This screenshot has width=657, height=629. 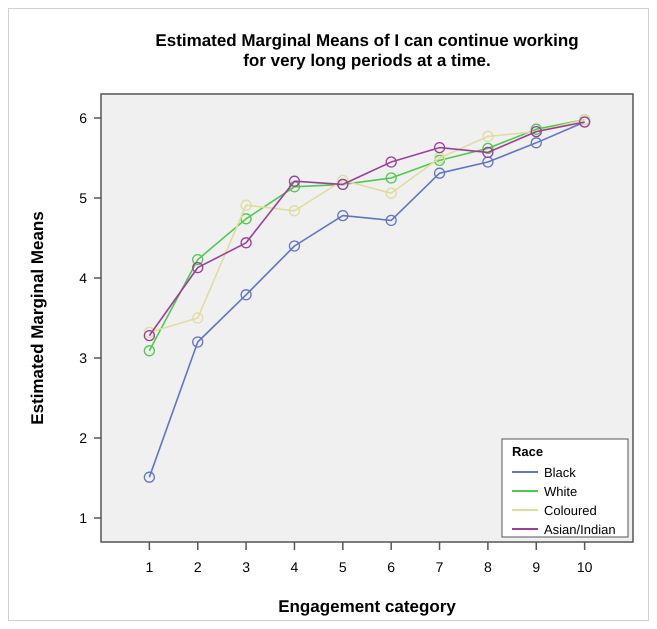 What do you see at coordinates (37, 318) in the screenshot?
I see `y-axis-title: Estimated Marginal Means` at bounding box center [37, 318].